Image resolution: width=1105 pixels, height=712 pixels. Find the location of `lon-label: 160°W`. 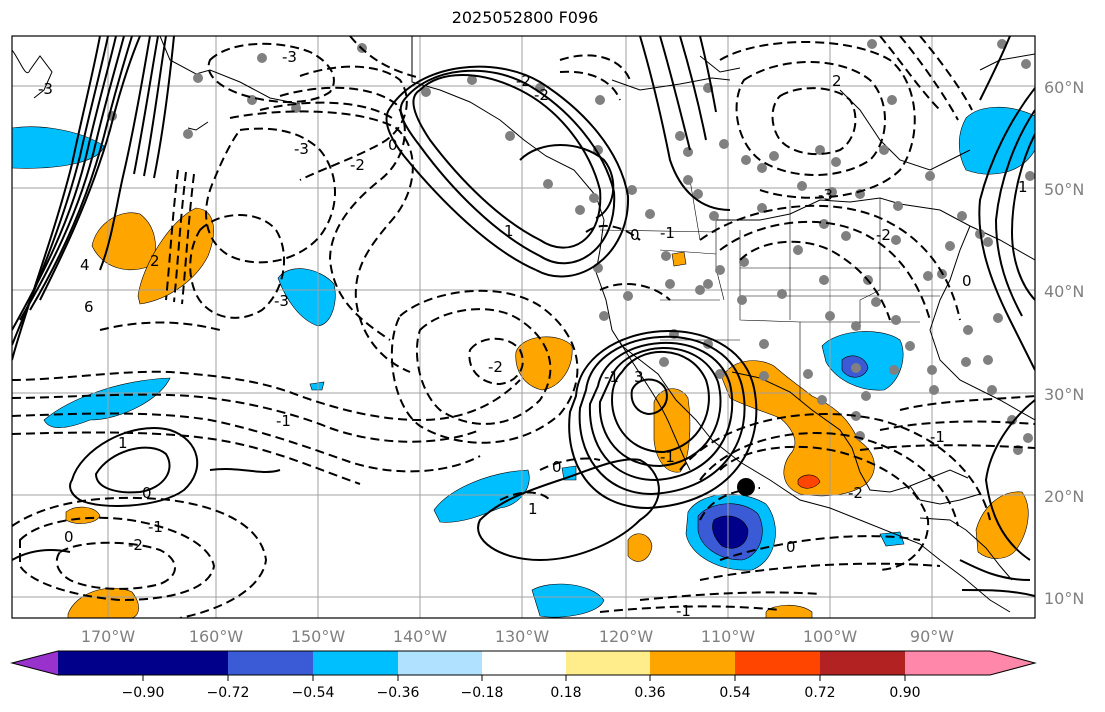

lon-label: 160°W is located at coordinates (216, 636).